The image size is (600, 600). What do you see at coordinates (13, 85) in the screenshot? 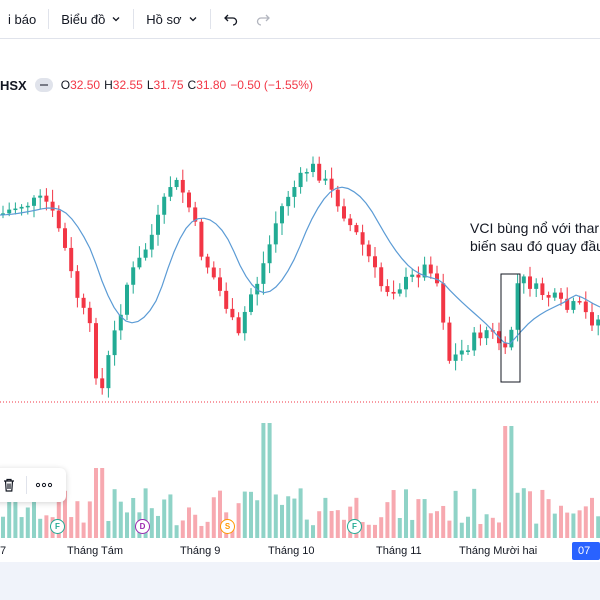
I see `symbol-label: HSX` at bounding box center [13, 85].